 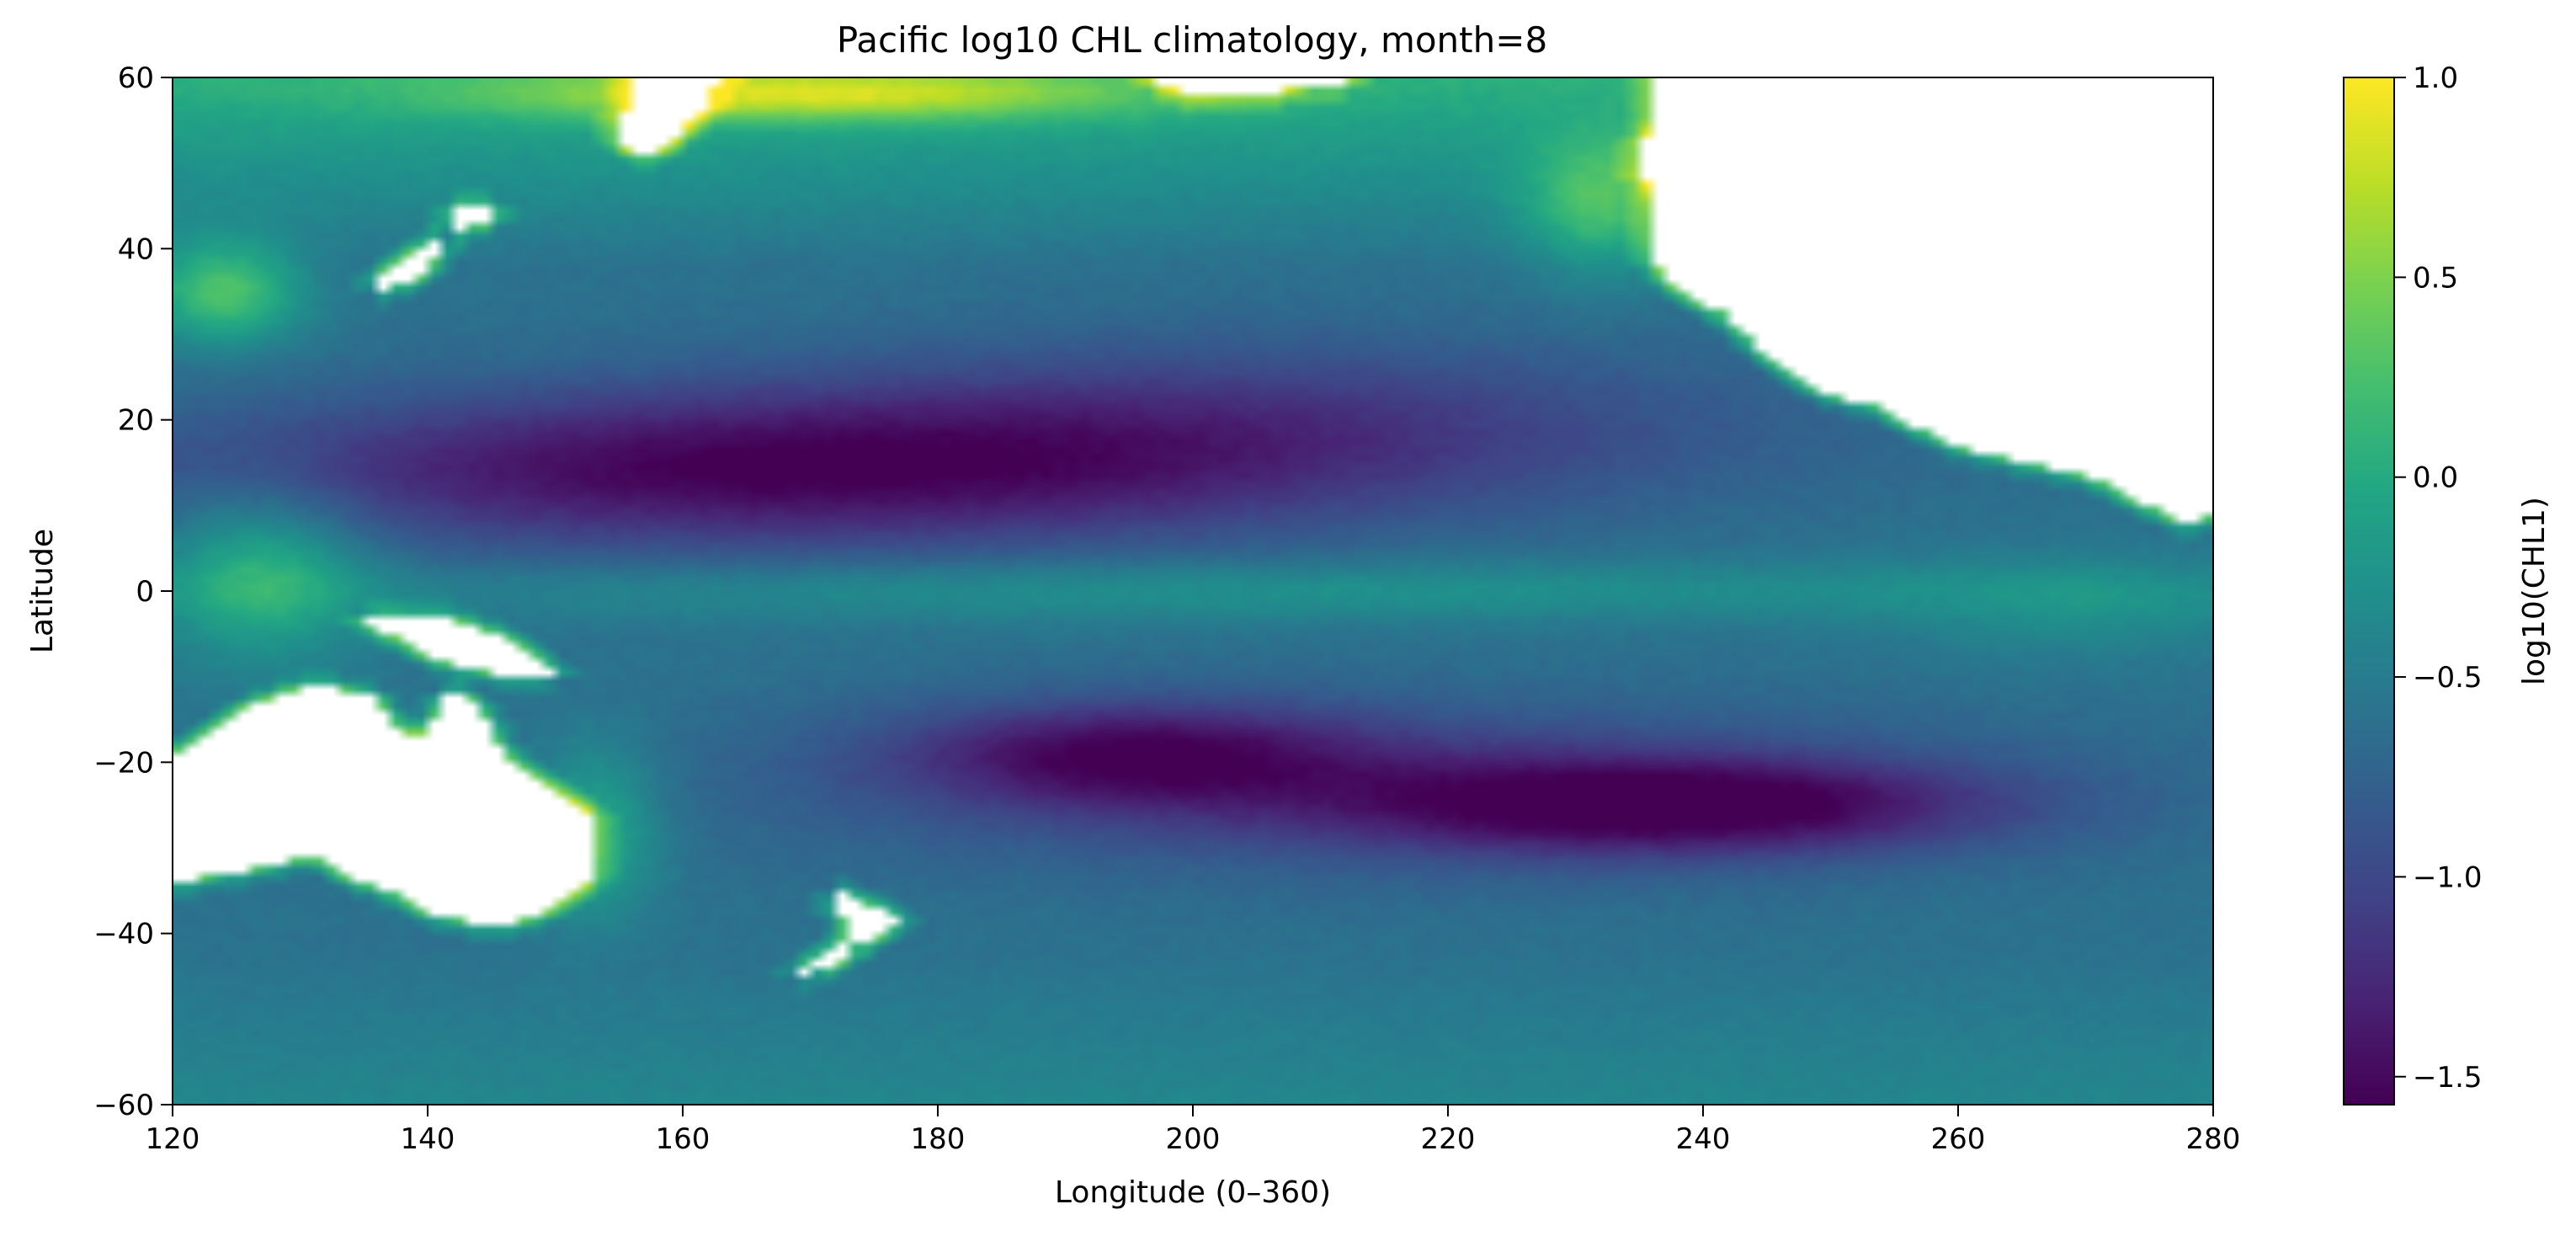 What do you see at coordinates (2534, 591) in the screenshot?
I see `colorbar-label: log10(CHL1)` at bounding box center [2534, 591].